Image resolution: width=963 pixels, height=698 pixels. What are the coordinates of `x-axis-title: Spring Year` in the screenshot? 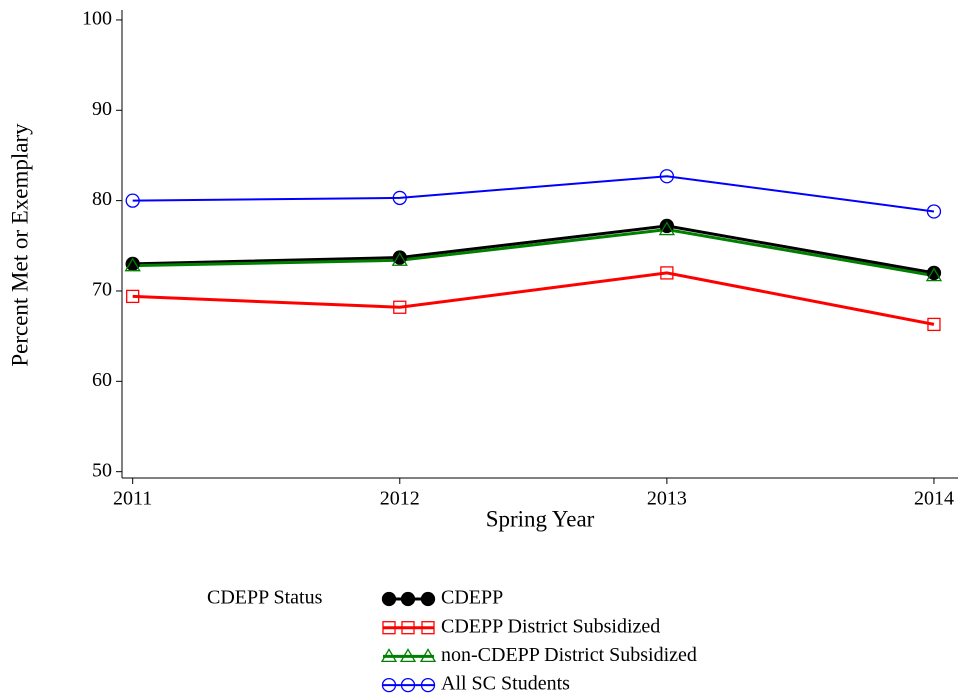 It's located at (540, 518).